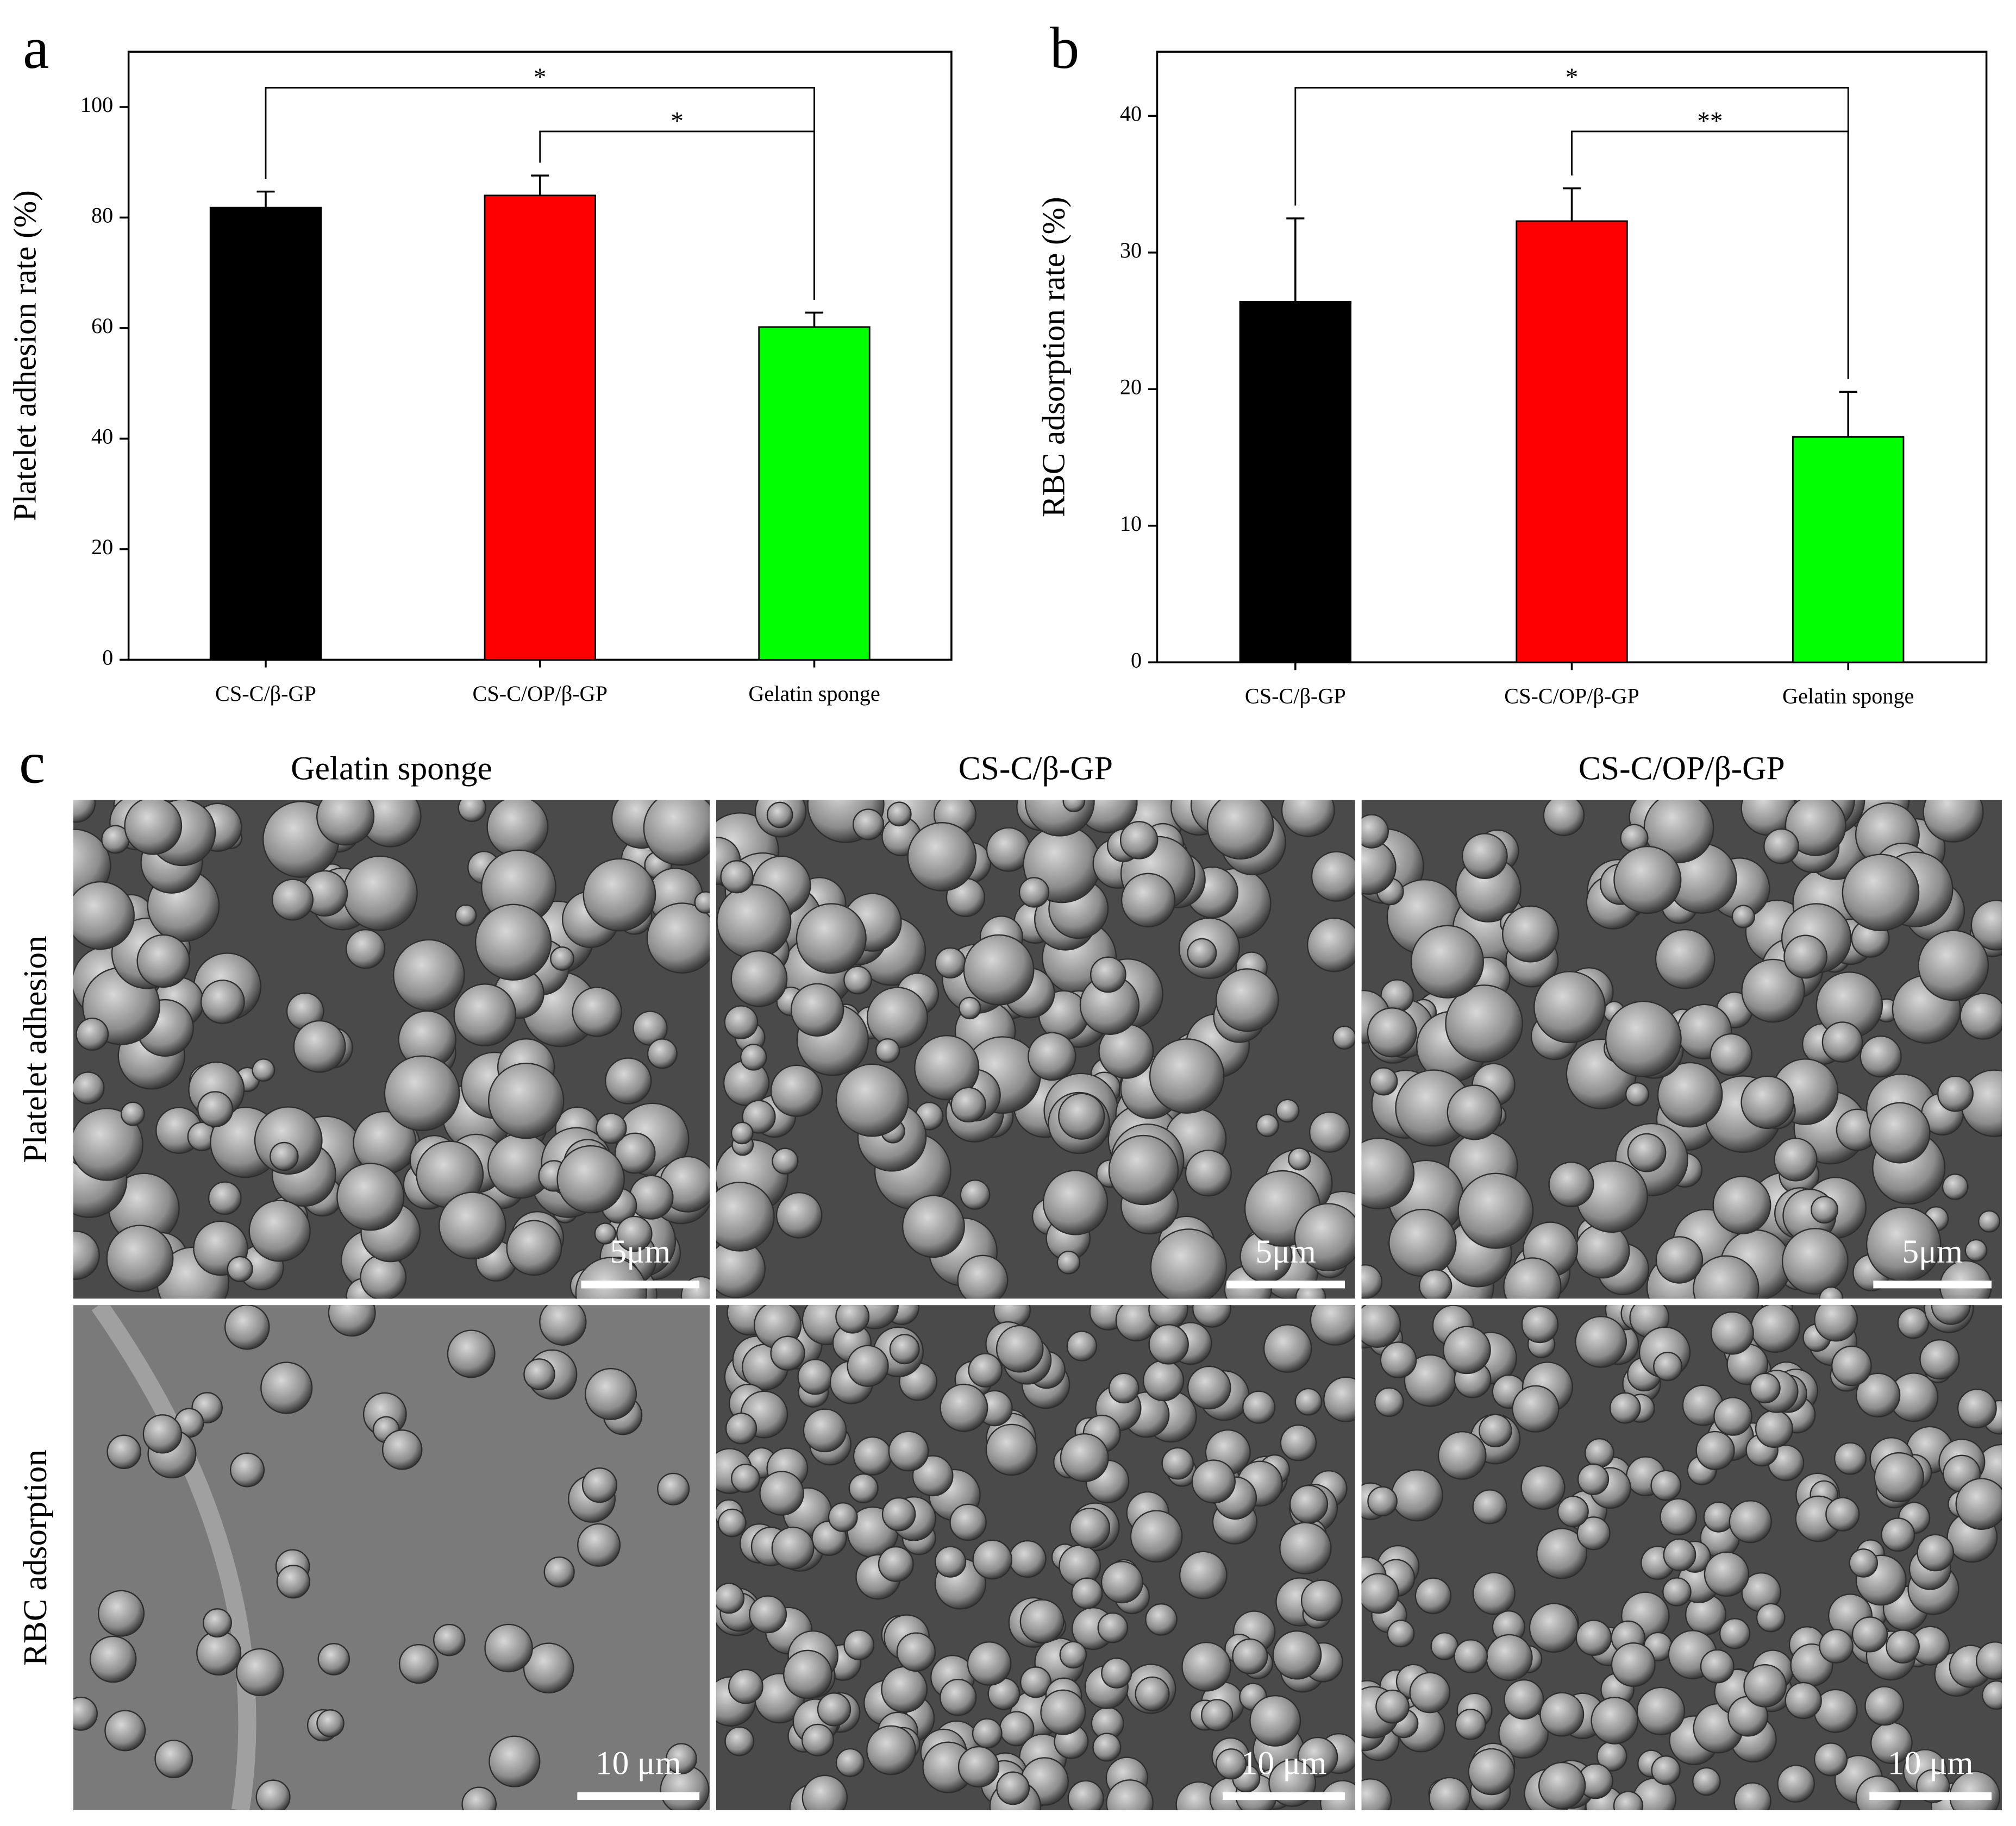 This screenshot has height=1826, width=2016. I want to click on panel-label: c, so click(32, 763).